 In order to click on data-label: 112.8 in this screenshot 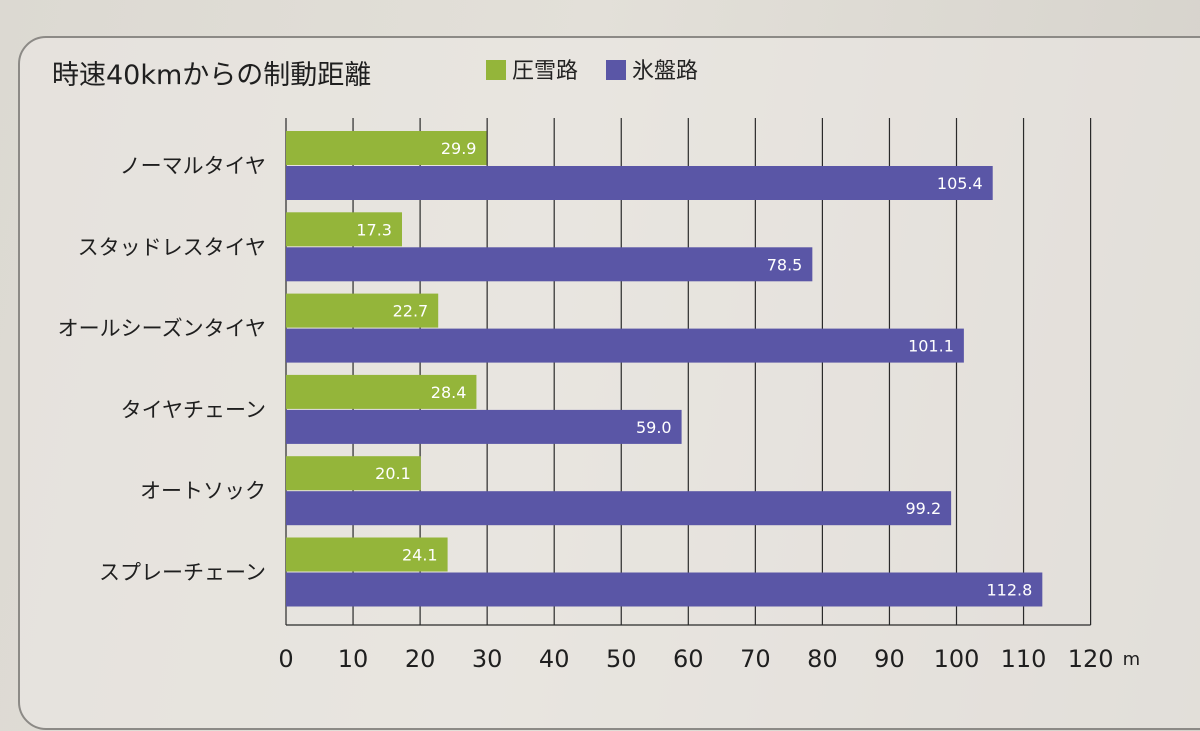, I will do `click(1010, 590)`.